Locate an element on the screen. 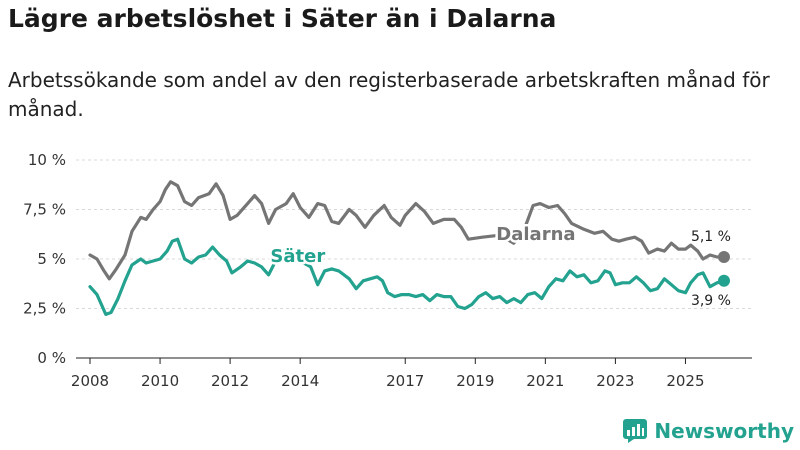 Image resolution: width=800 pixels, height=450 pixels. x-tick-label: 2008 is located at coordinates (90, 381).